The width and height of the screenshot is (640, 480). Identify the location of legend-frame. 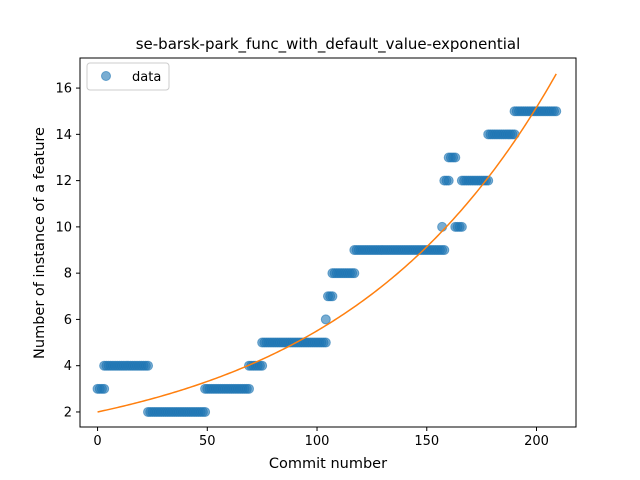
(128, 76).